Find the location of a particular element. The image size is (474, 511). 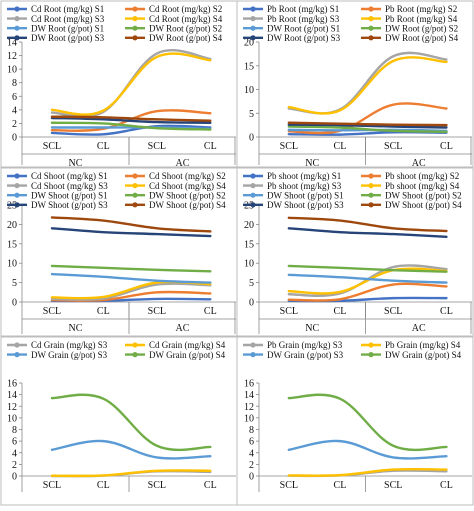

legend-label: DW Root (g/pot) S1 is located at coordinates (67, 28).